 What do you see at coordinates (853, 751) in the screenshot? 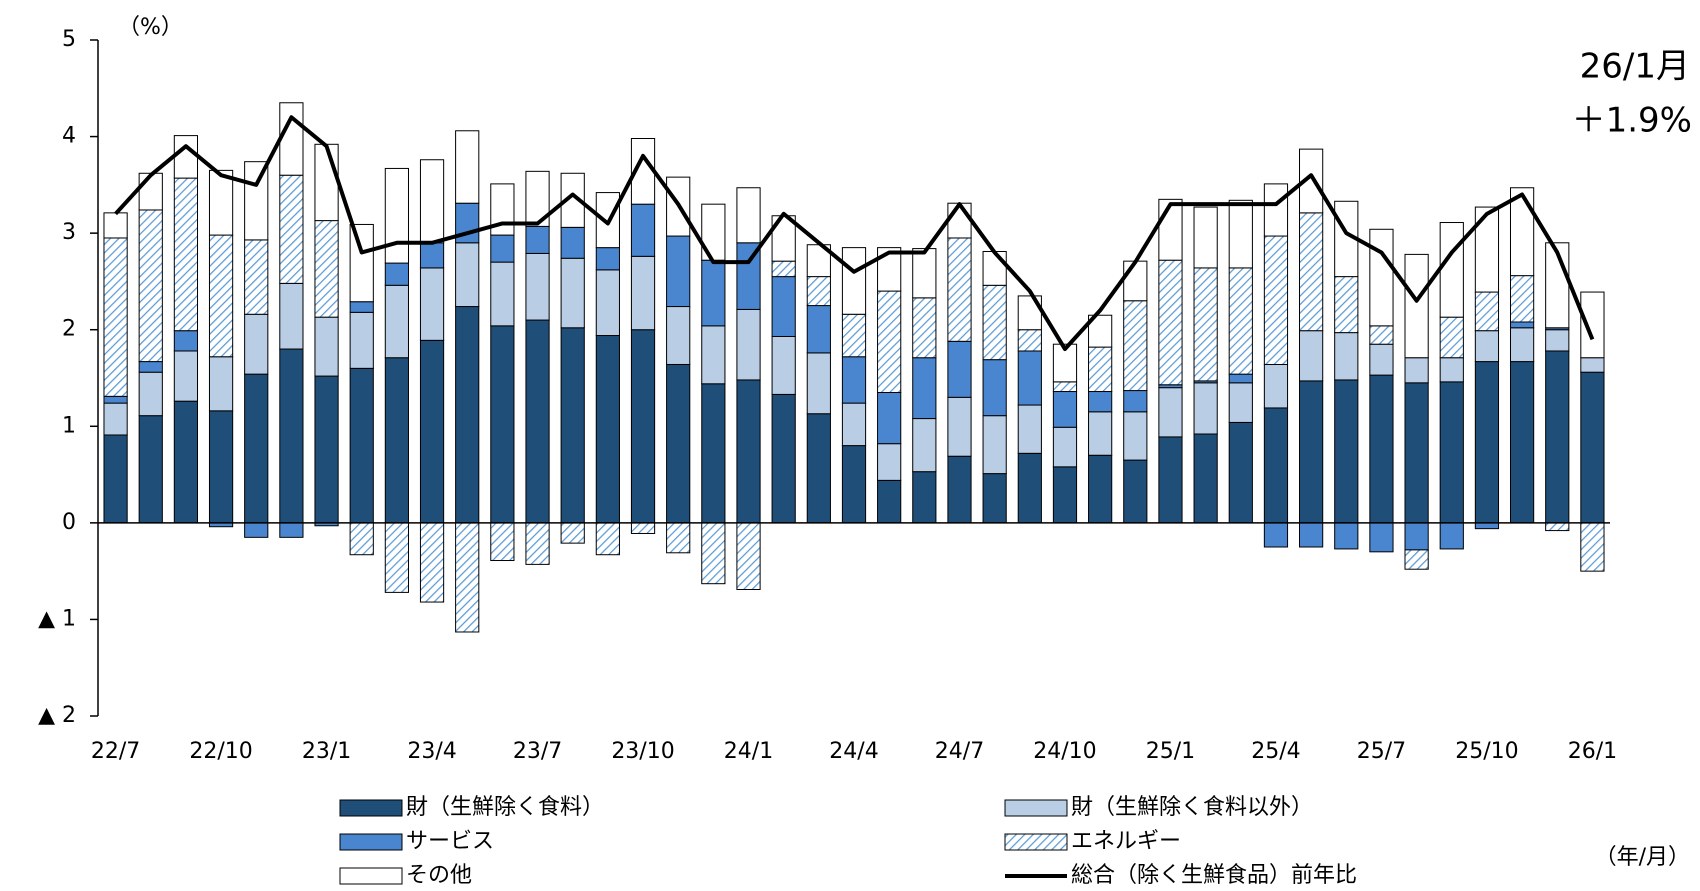
I see `x-tick-label: 24/4` at bounding box center [853, 751].